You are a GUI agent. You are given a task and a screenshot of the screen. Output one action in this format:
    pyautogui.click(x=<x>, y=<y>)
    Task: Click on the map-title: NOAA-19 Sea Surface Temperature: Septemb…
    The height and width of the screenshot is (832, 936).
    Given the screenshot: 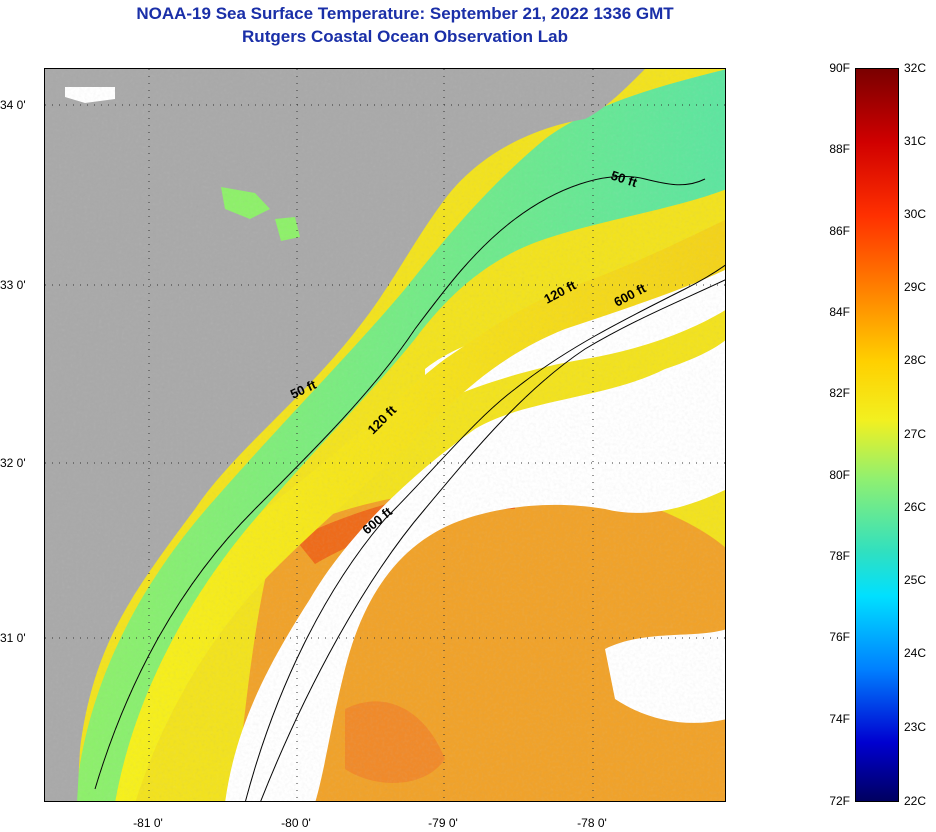 What is the action you would take?
    pyautogui.click(x=405, y=13)
    